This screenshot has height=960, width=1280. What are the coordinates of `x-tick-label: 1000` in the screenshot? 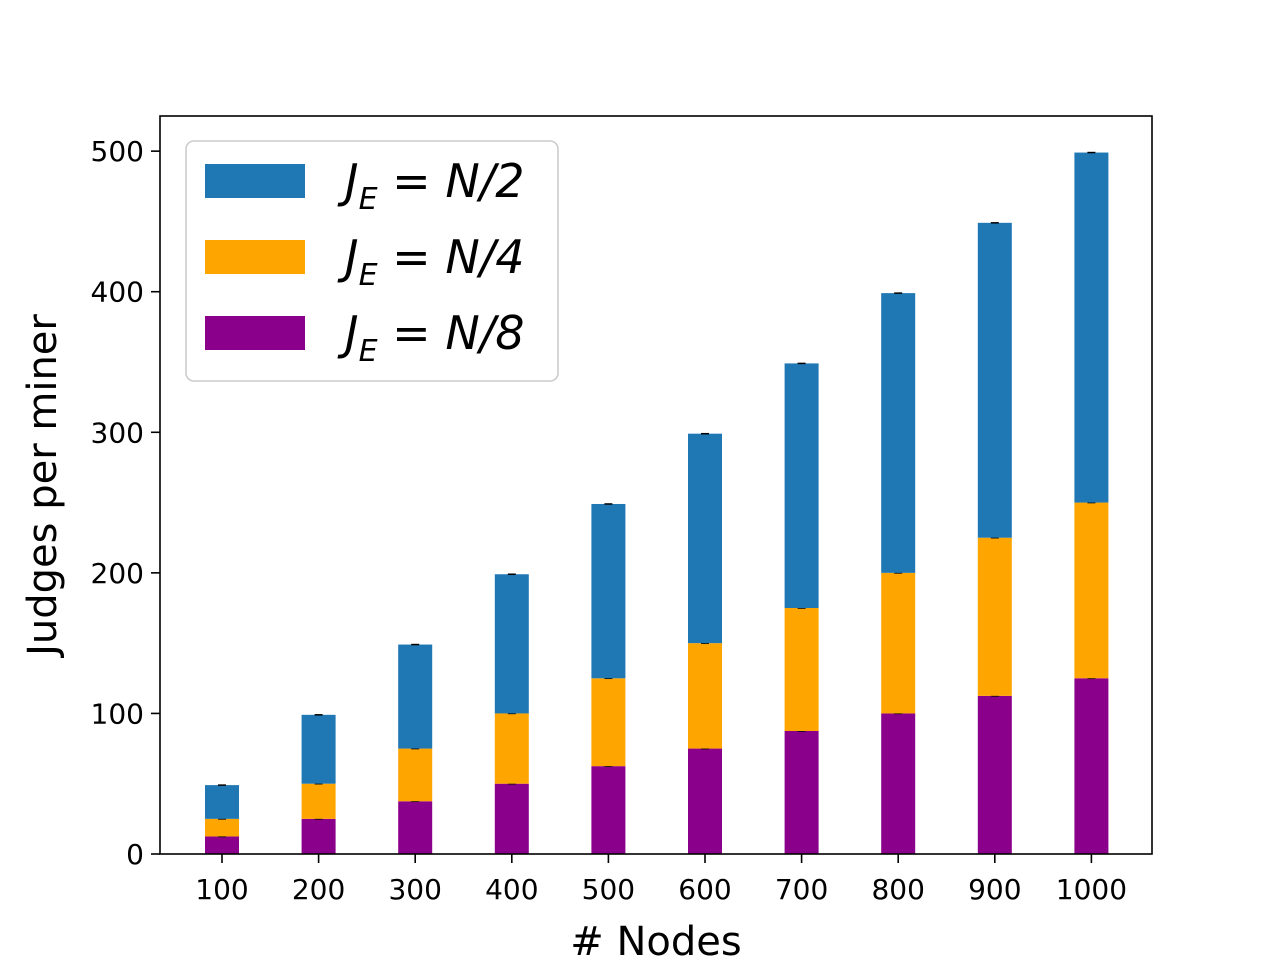 It's located at (1091, 889).